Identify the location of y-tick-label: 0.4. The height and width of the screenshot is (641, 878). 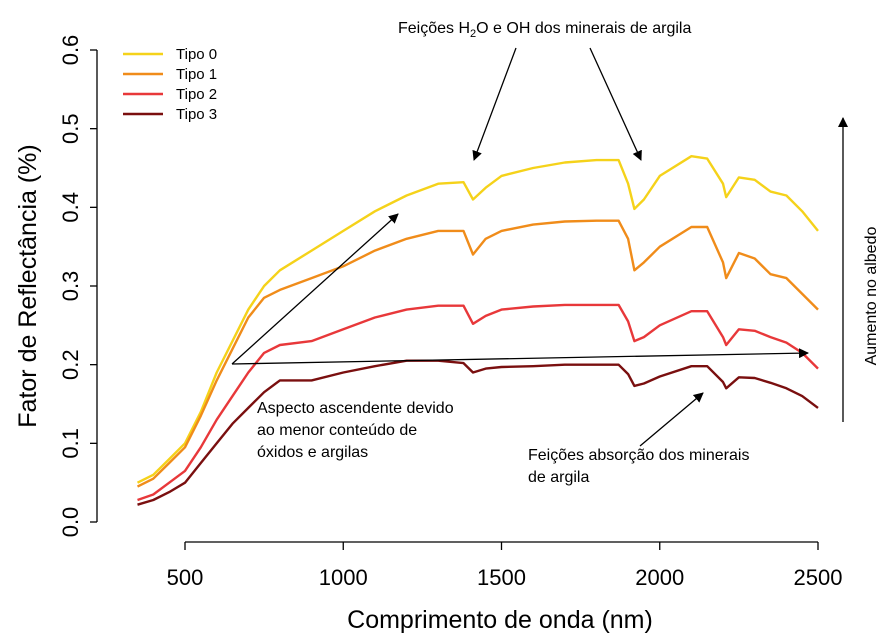
(70, 207).